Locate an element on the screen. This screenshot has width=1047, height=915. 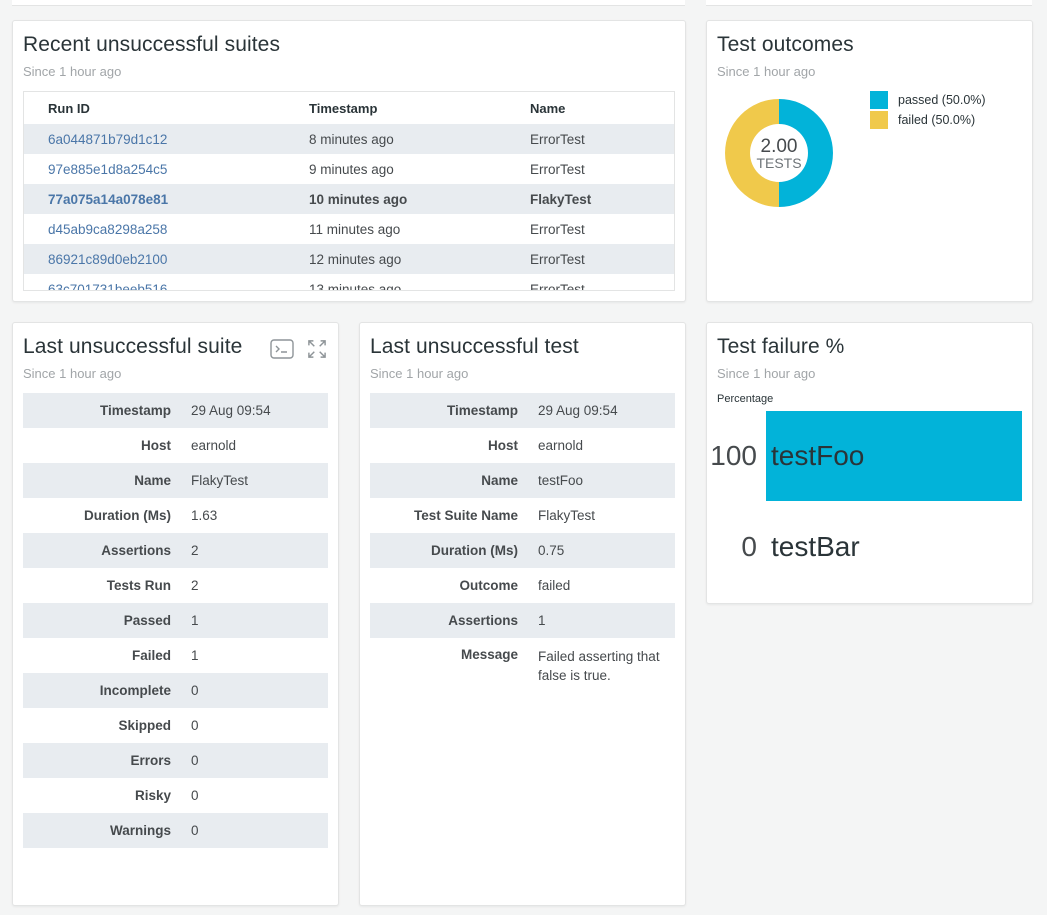
detail-value: Failed asserting that false is true. is located at coordinates (599, 666).